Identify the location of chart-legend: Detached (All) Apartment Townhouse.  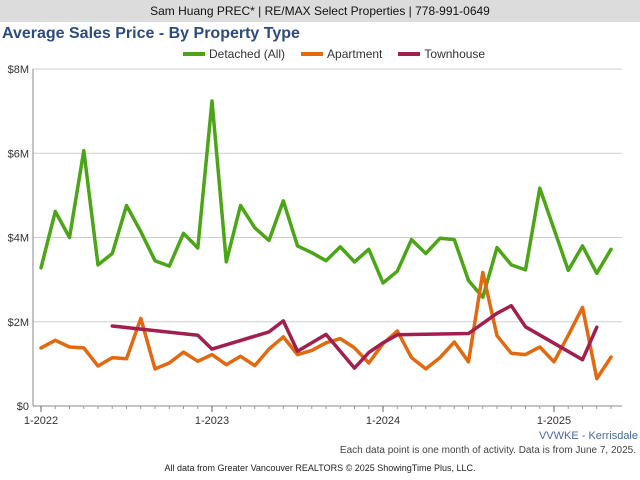
(342, 54).